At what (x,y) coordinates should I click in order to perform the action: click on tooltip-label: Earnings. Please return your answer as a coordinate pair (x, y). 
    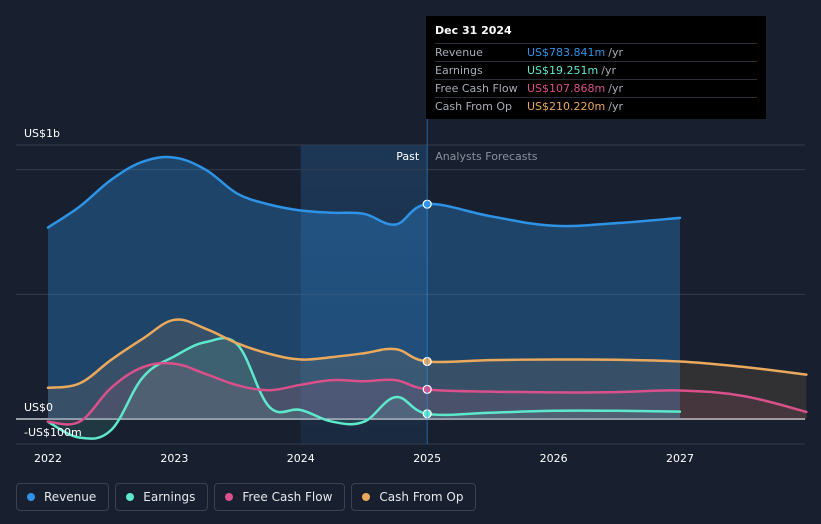
    Looking at the image, I should click on (459, 70).